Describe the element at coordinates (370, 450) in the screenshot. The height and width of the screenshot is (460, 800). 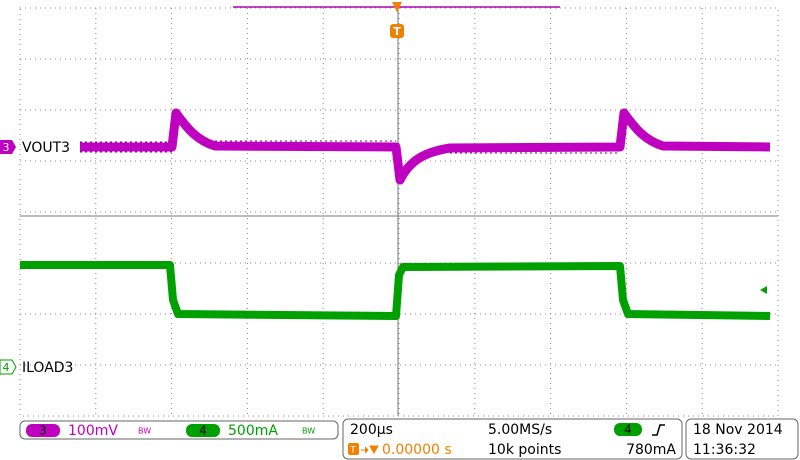
I see `trigger-arrows` at that location.